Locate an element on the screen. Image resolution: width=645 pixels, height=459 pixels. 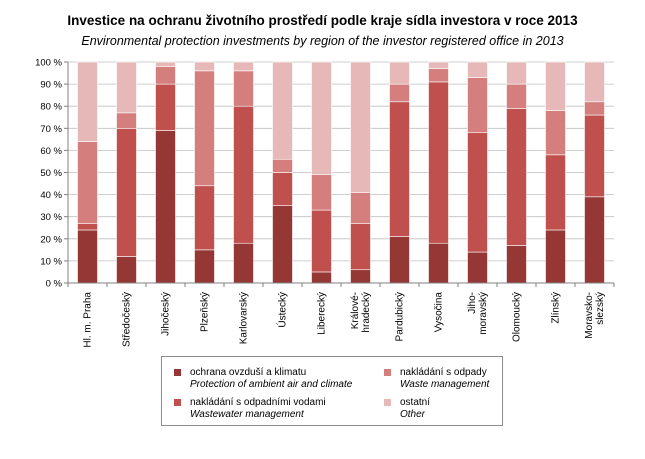
y-tick-label: 90 % is located at coordinates (51, 85).